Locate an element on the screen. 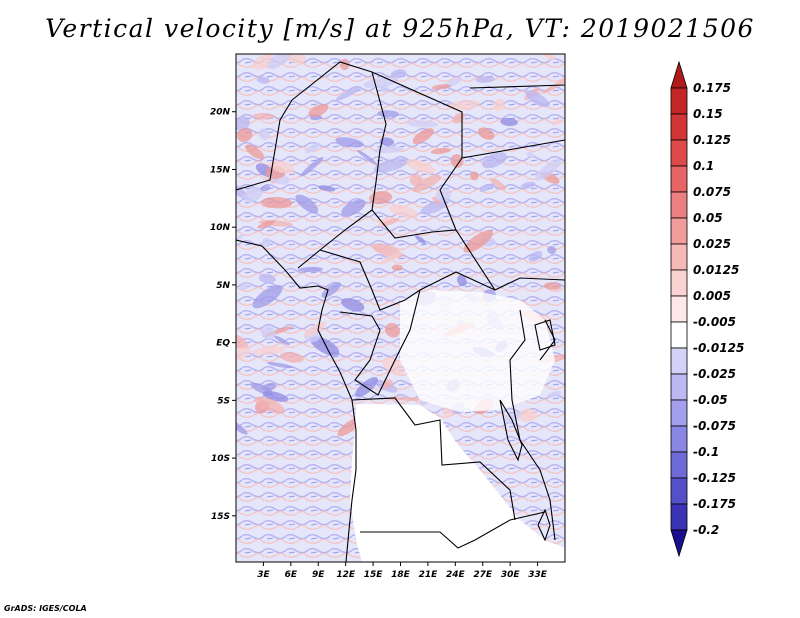 This screenshot has height=618, width=800. colorbar-label: -0.075 is located at coordinates (714, 426).